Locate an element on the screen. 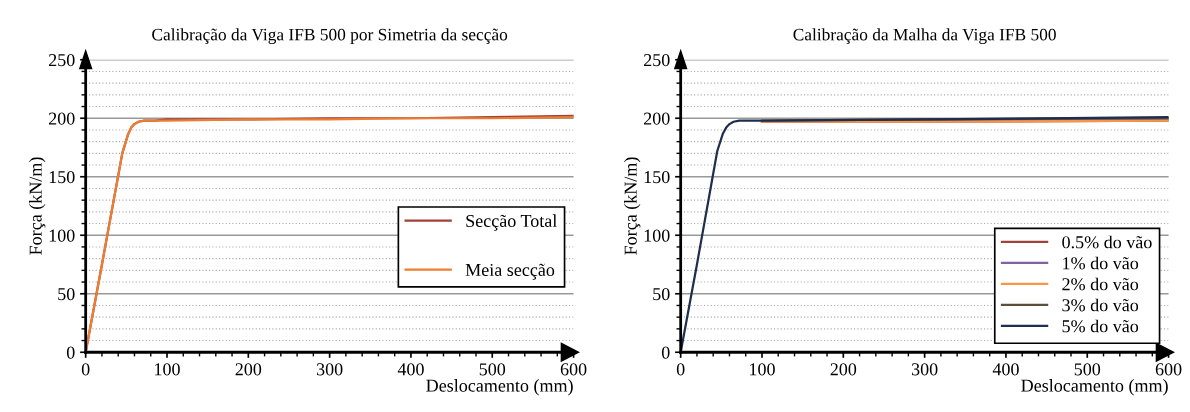  legend-label: Secção Total is located at coordinates (511, 222).